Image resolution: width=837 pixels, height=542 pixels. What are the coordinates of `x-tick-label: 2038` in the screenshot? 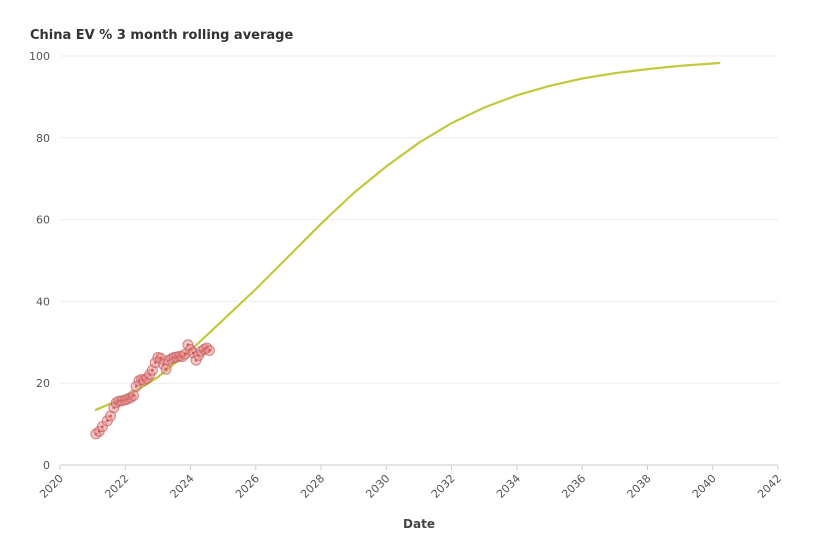 It's located at (639, 486).